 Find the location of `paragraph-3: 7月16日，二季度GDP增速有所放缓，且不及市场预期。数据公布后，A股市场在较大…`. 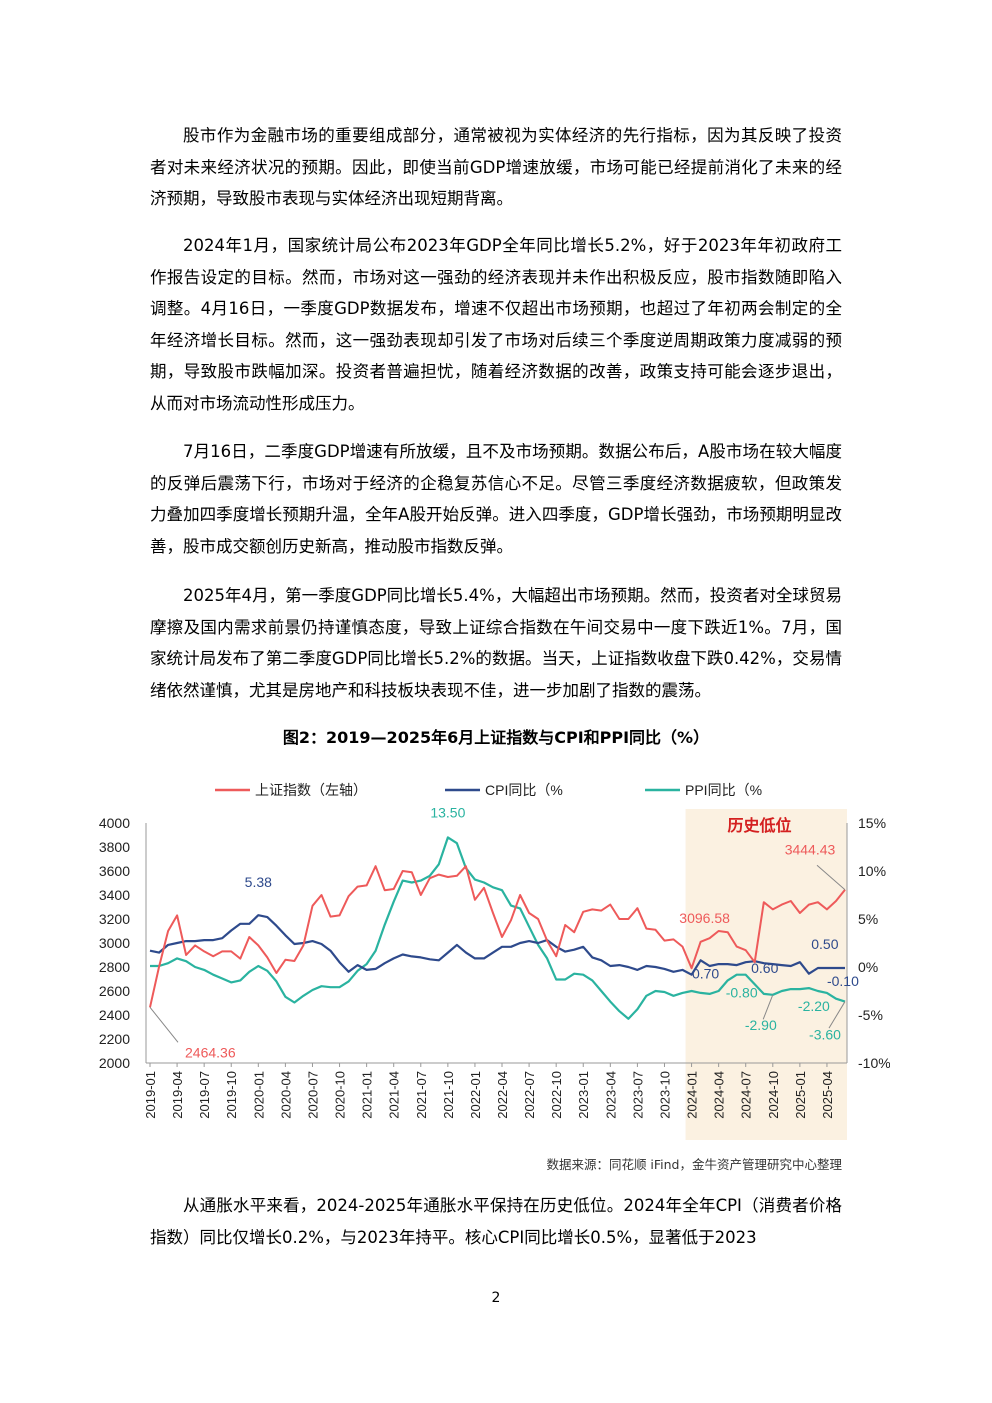

paragraph-3: 7月16日，二季度GDP增速有所放缓，且不及市场预期。数据公布后，A股市场在较大… is located at coordinates (496, 499).